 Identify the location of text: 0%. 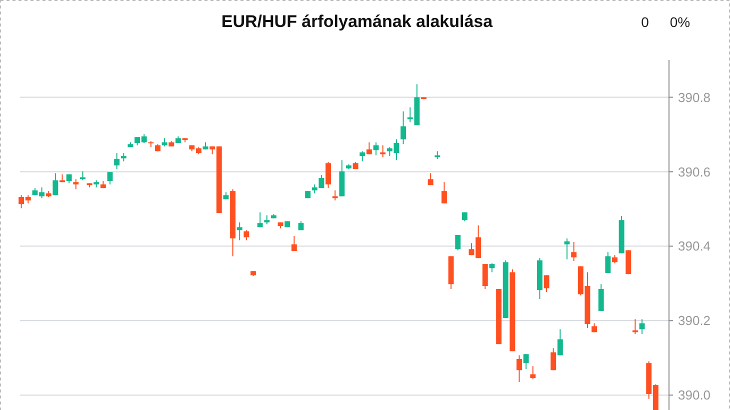
(680, 22).